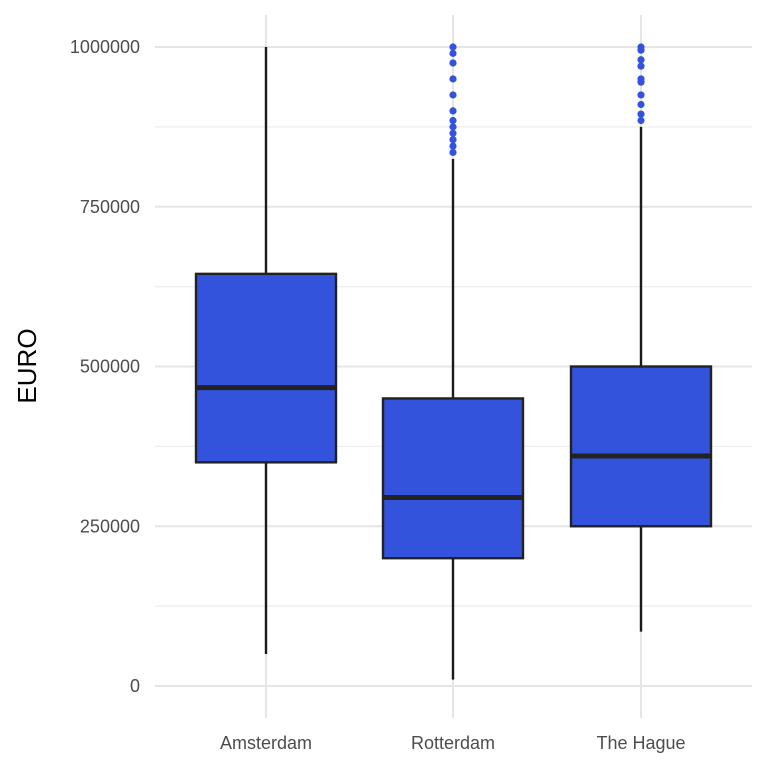 This screenshot has height=768, width=768. Describe the element at coordinates (266, 743) in the screenshot. I see `x-tick-label: Amsterdam` at that location.